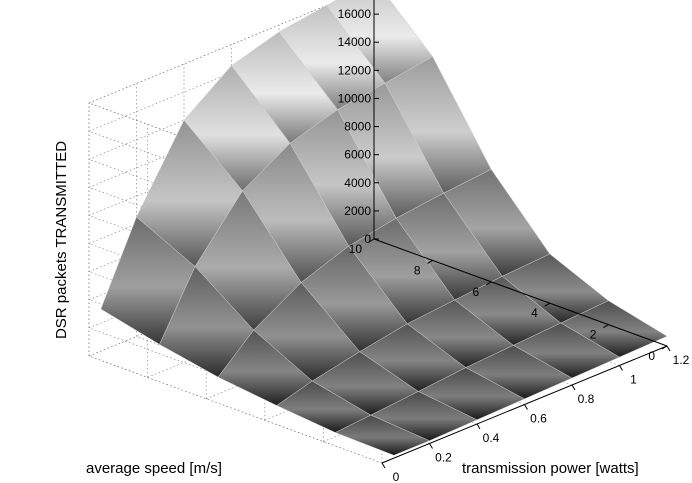 This screenshot has width=692, height=483. Describe the element at coordinates (396, 476) in the screenshot. I see `x-tick-label: 0` at that location.